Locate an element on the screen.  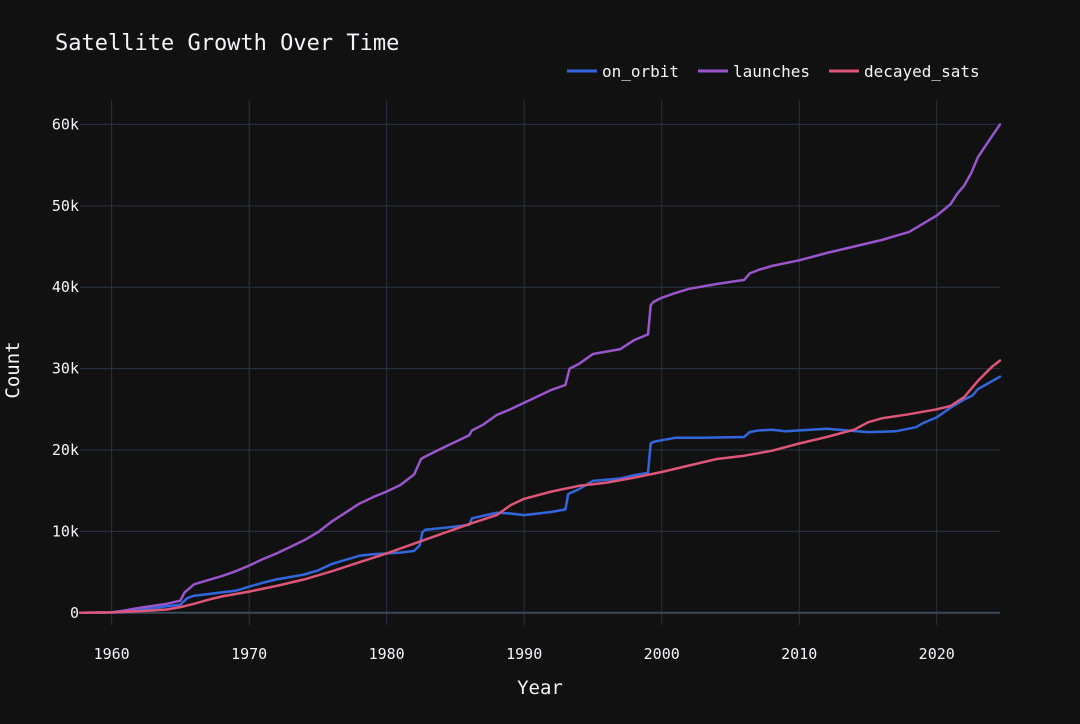
y-tick-label: 0 is located at coordinates (74, 613).